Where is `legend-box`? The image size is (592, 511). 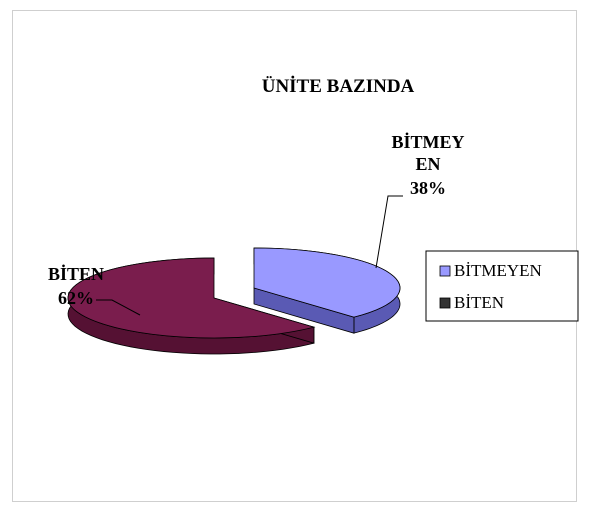 legend-box is located at coordinates (502, 286).